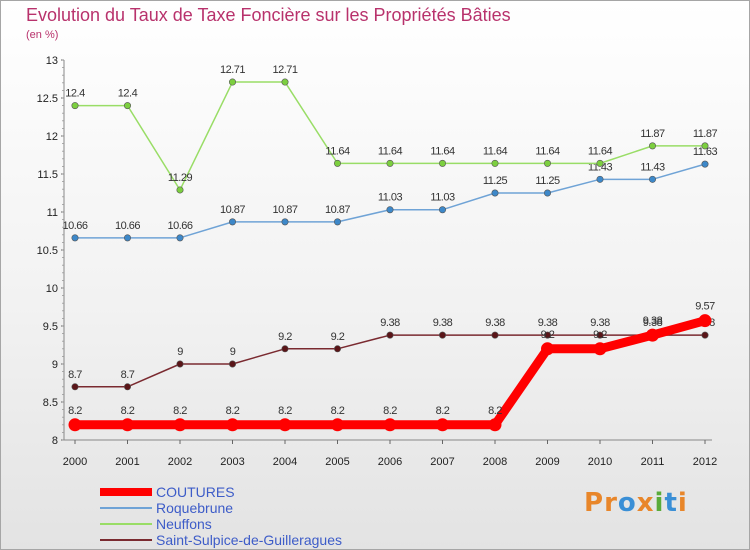  I want to click on data-label: 11.63, so click(705, 152).